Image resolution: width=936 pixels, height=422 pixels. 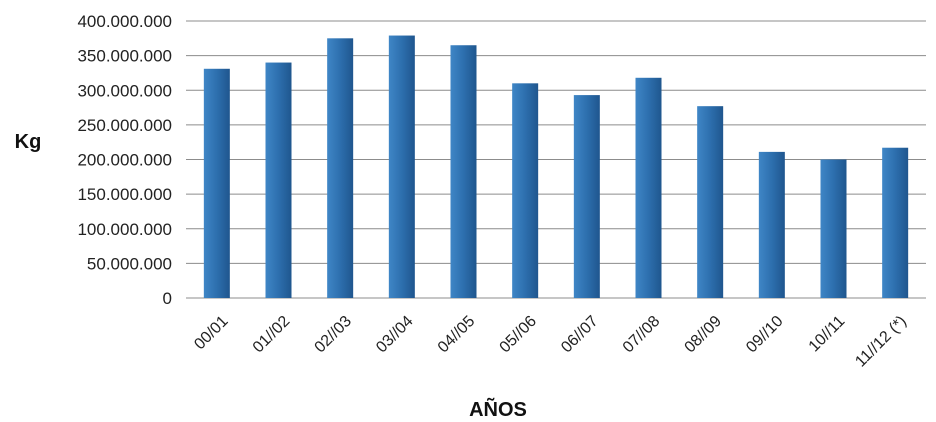 What do you see at coordinates (124, 21) in the screenshot?
I see `y-tick-label: 400.000.000` at bounding box center [124, 21].